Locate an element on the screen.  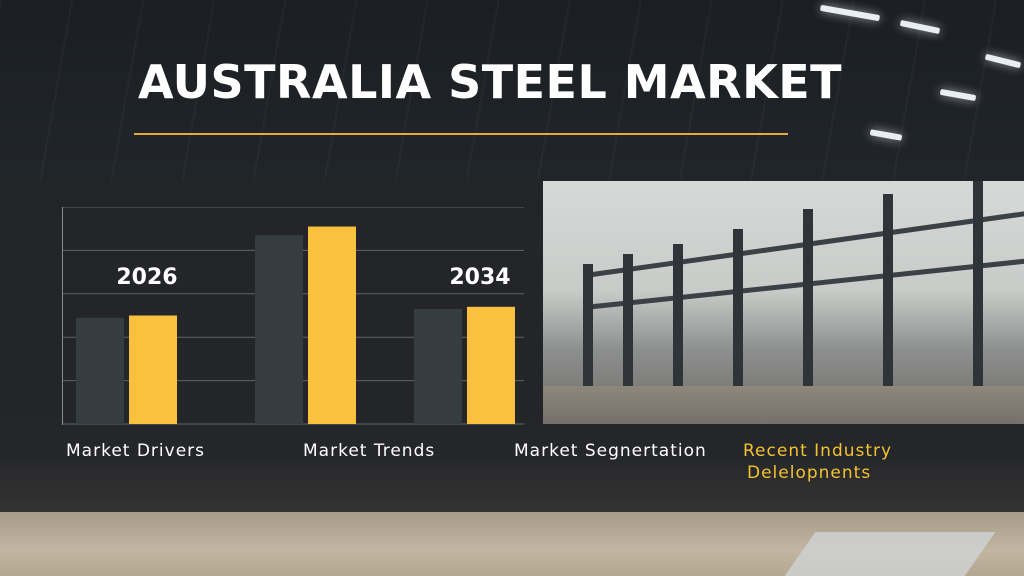
floor-walkway is located at coordinates (890, 554).